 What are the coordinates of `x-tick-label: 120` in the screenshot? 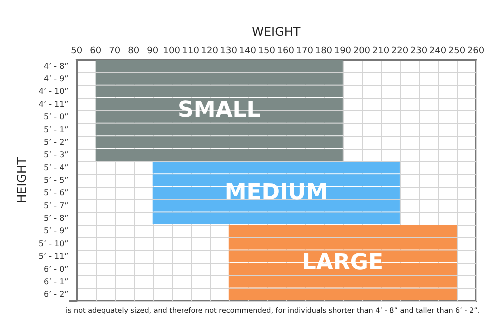 It's located at (210, 51).